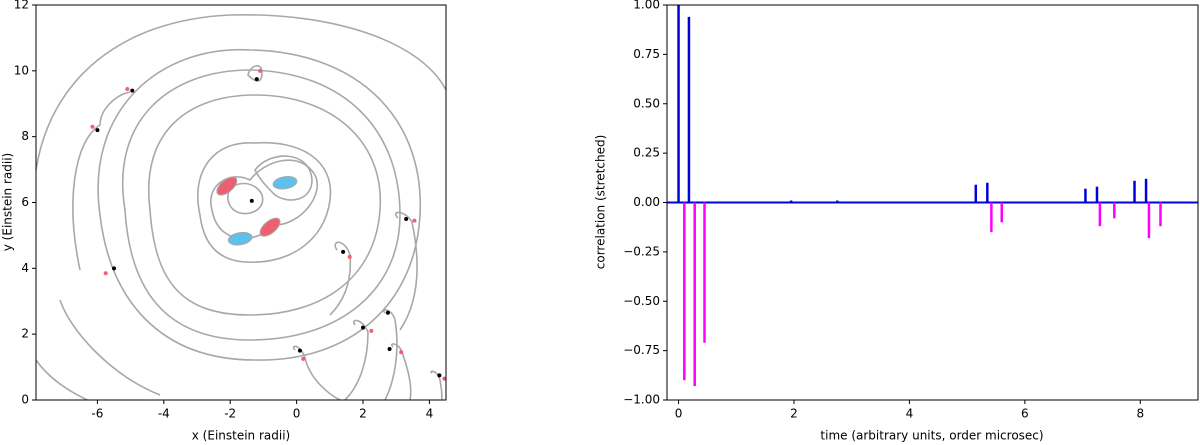 The image size is (1200, 445). I want to click on y-tick-label: 2, so click(25, 334).